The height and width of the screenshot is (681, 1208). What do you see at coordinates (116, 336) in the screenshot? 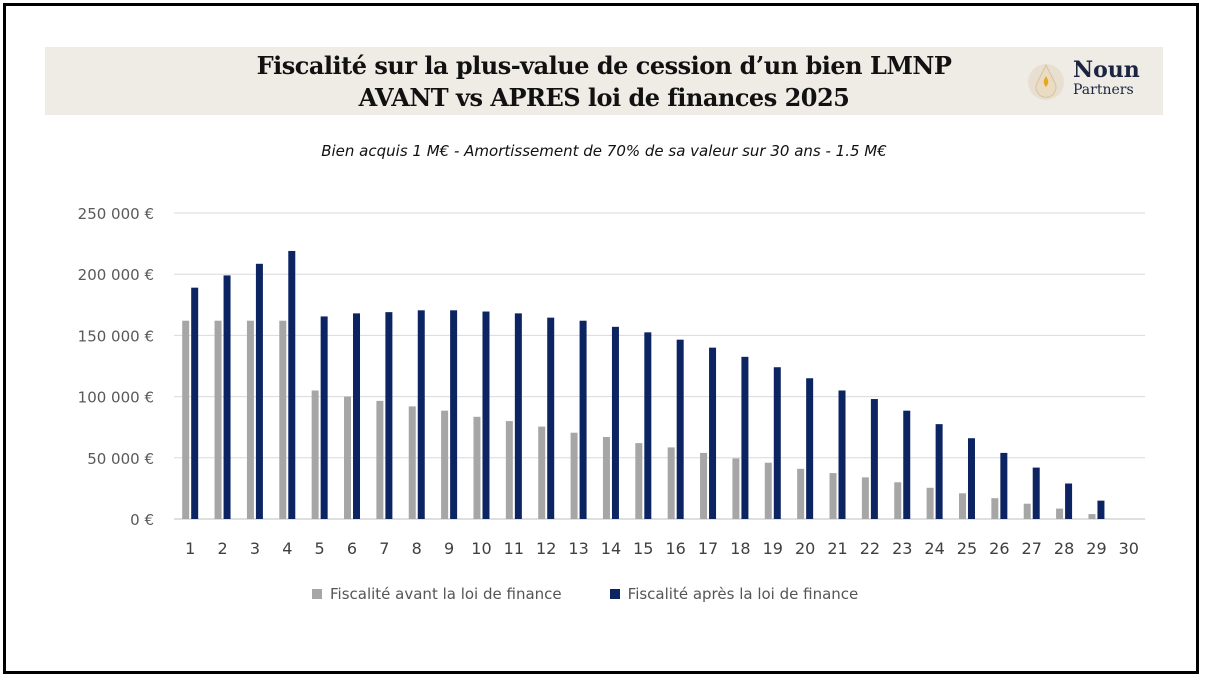
I see `y-tick-label: 150 000 €` at bounding box center [116, 336].